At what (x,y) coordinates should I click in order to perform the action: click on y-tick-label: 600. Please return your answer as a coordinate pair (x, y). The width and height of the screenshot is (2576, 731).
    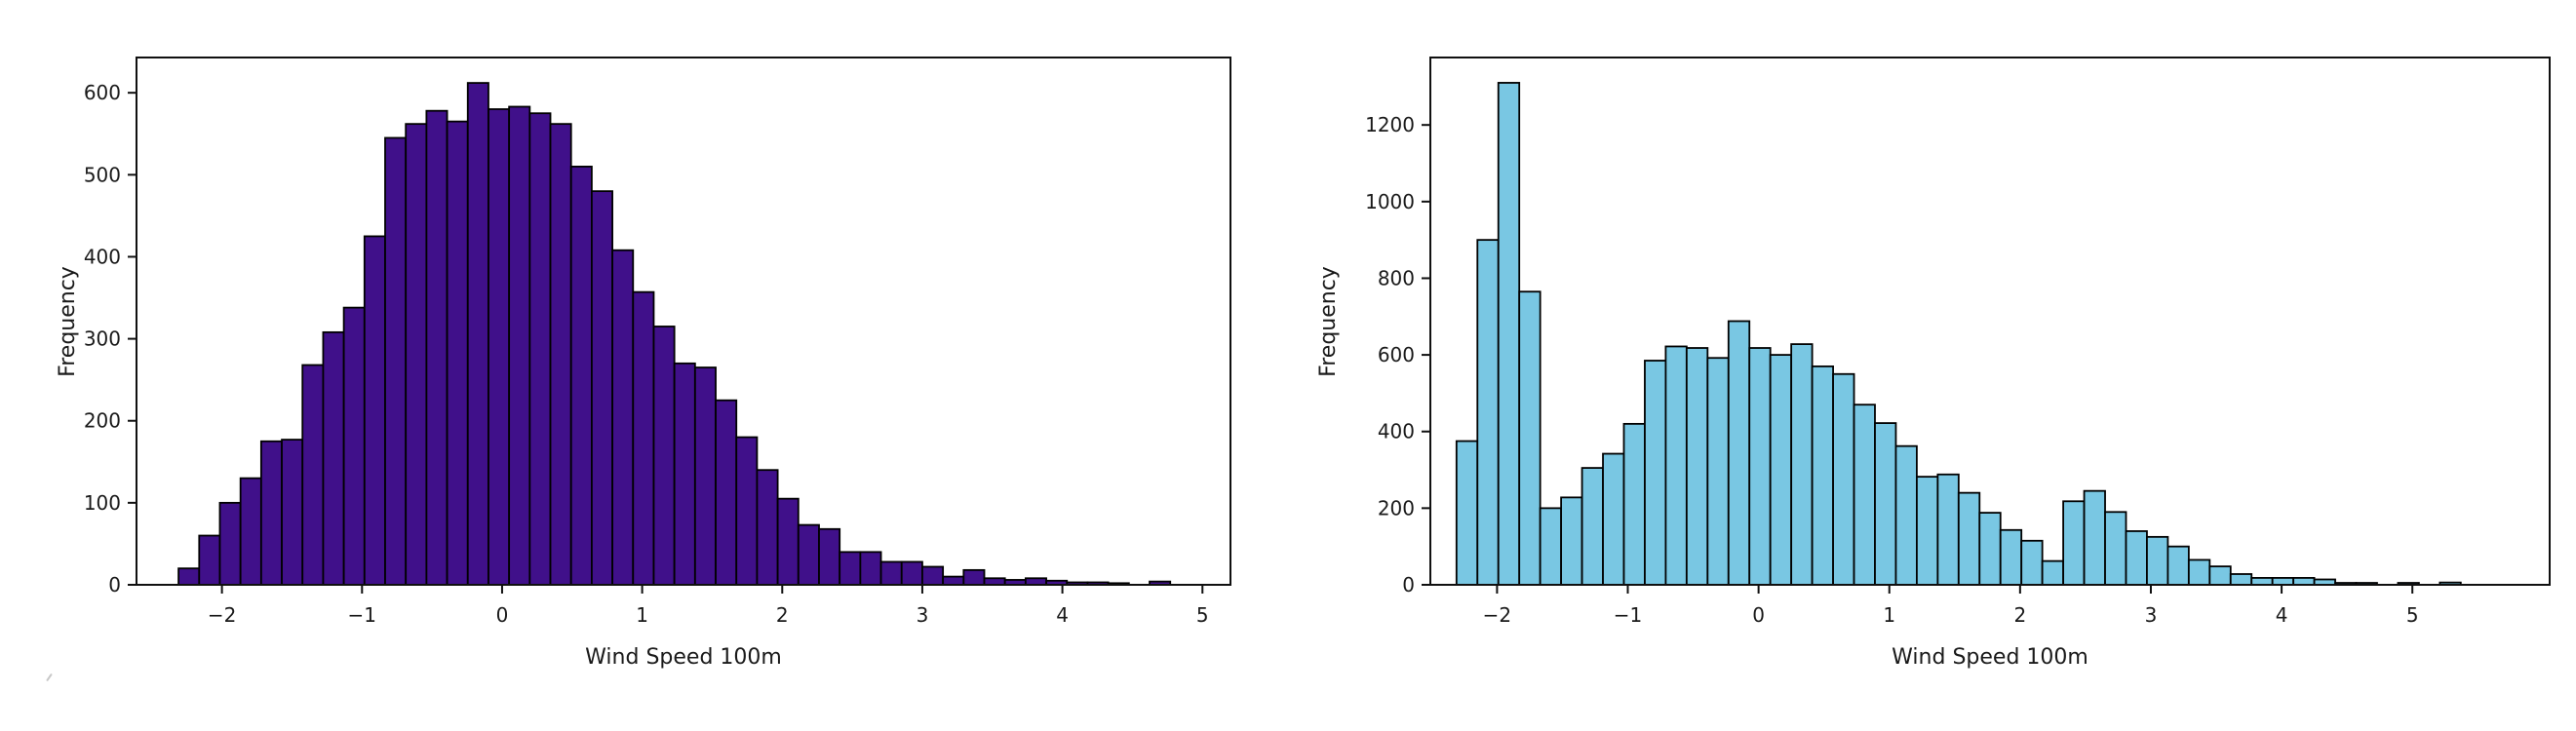
    Looking at the image, I should click on (102, 92).